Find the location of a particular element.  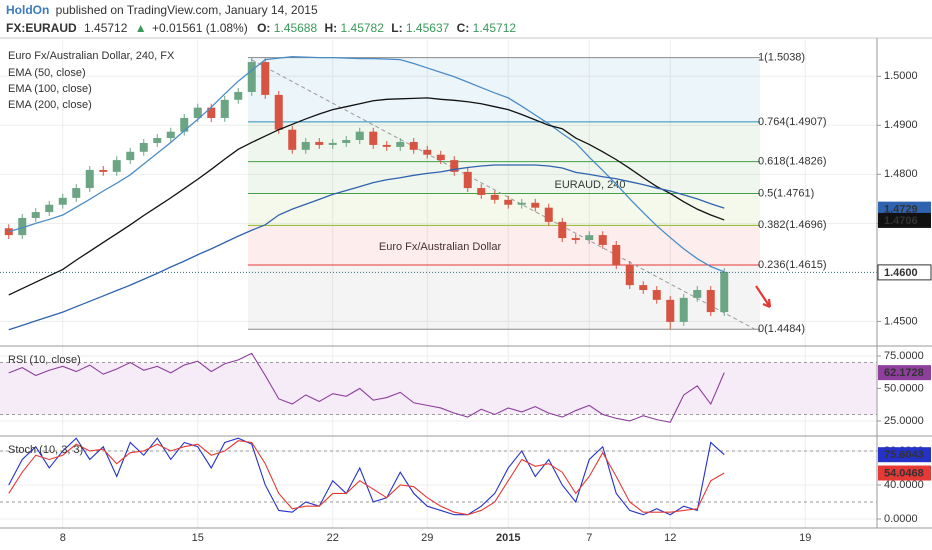

axis-marker-label: 62.1728 is located at coordinates (904, 373).